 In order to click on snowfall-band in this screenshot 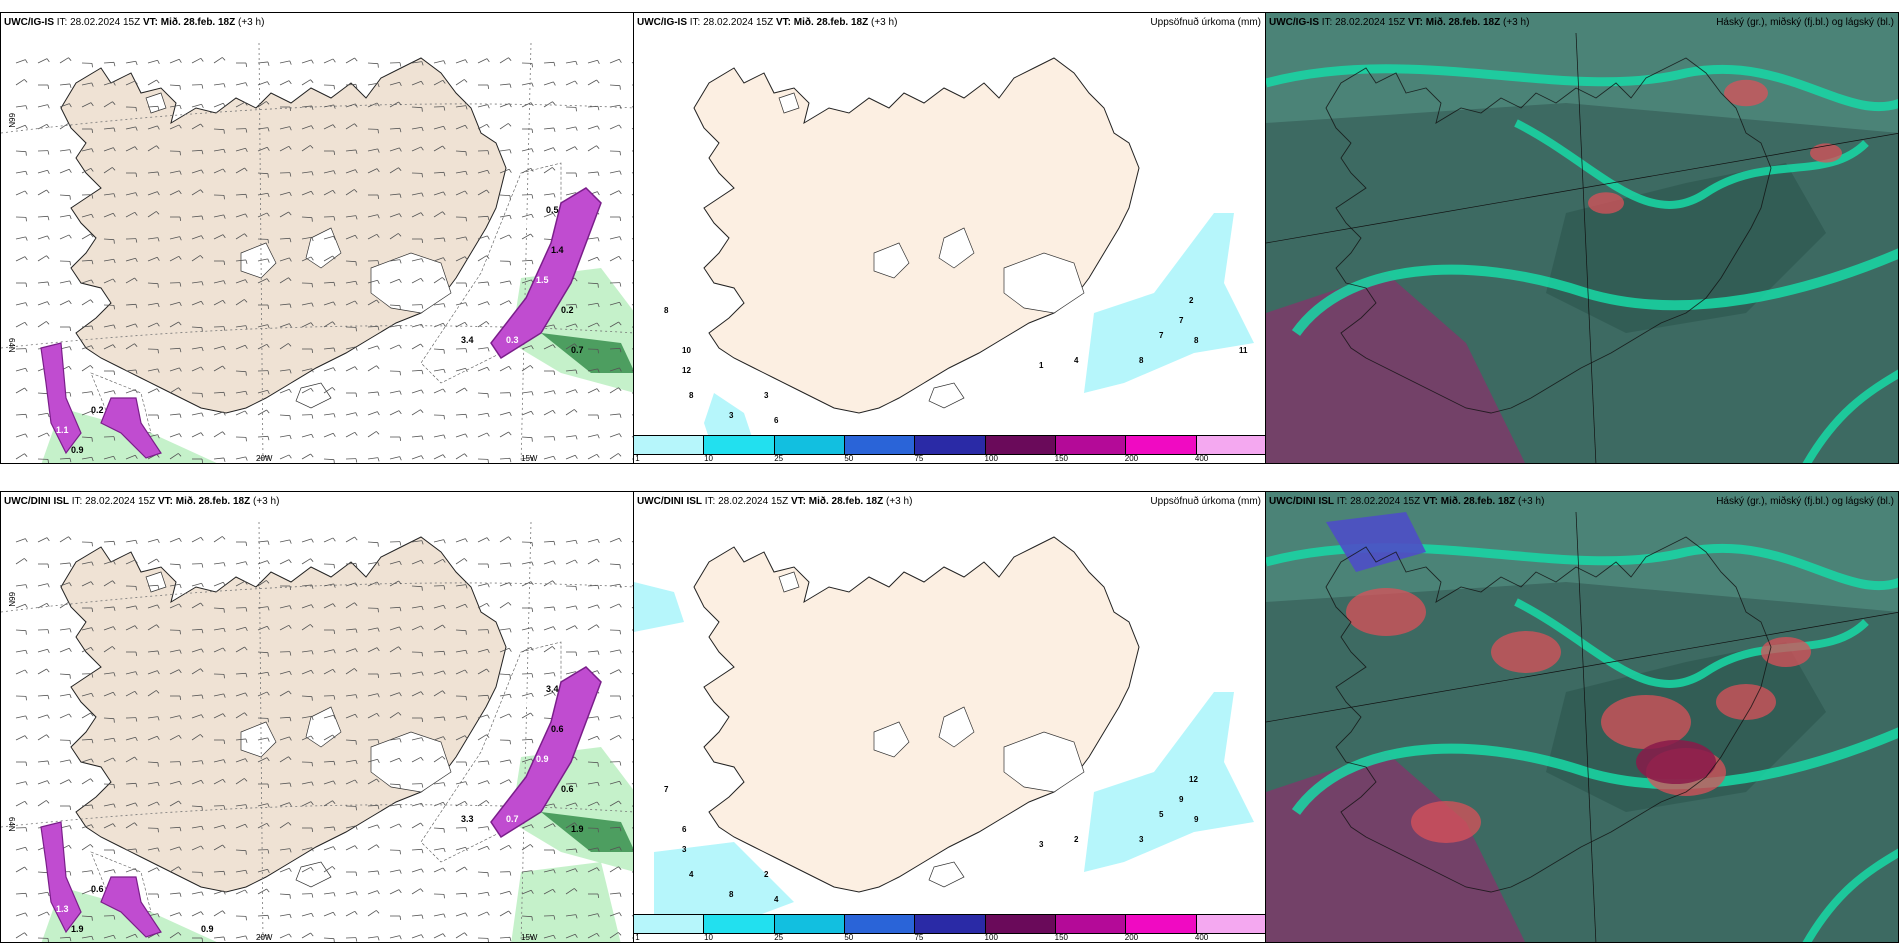, I will do `click(546, 752)`.